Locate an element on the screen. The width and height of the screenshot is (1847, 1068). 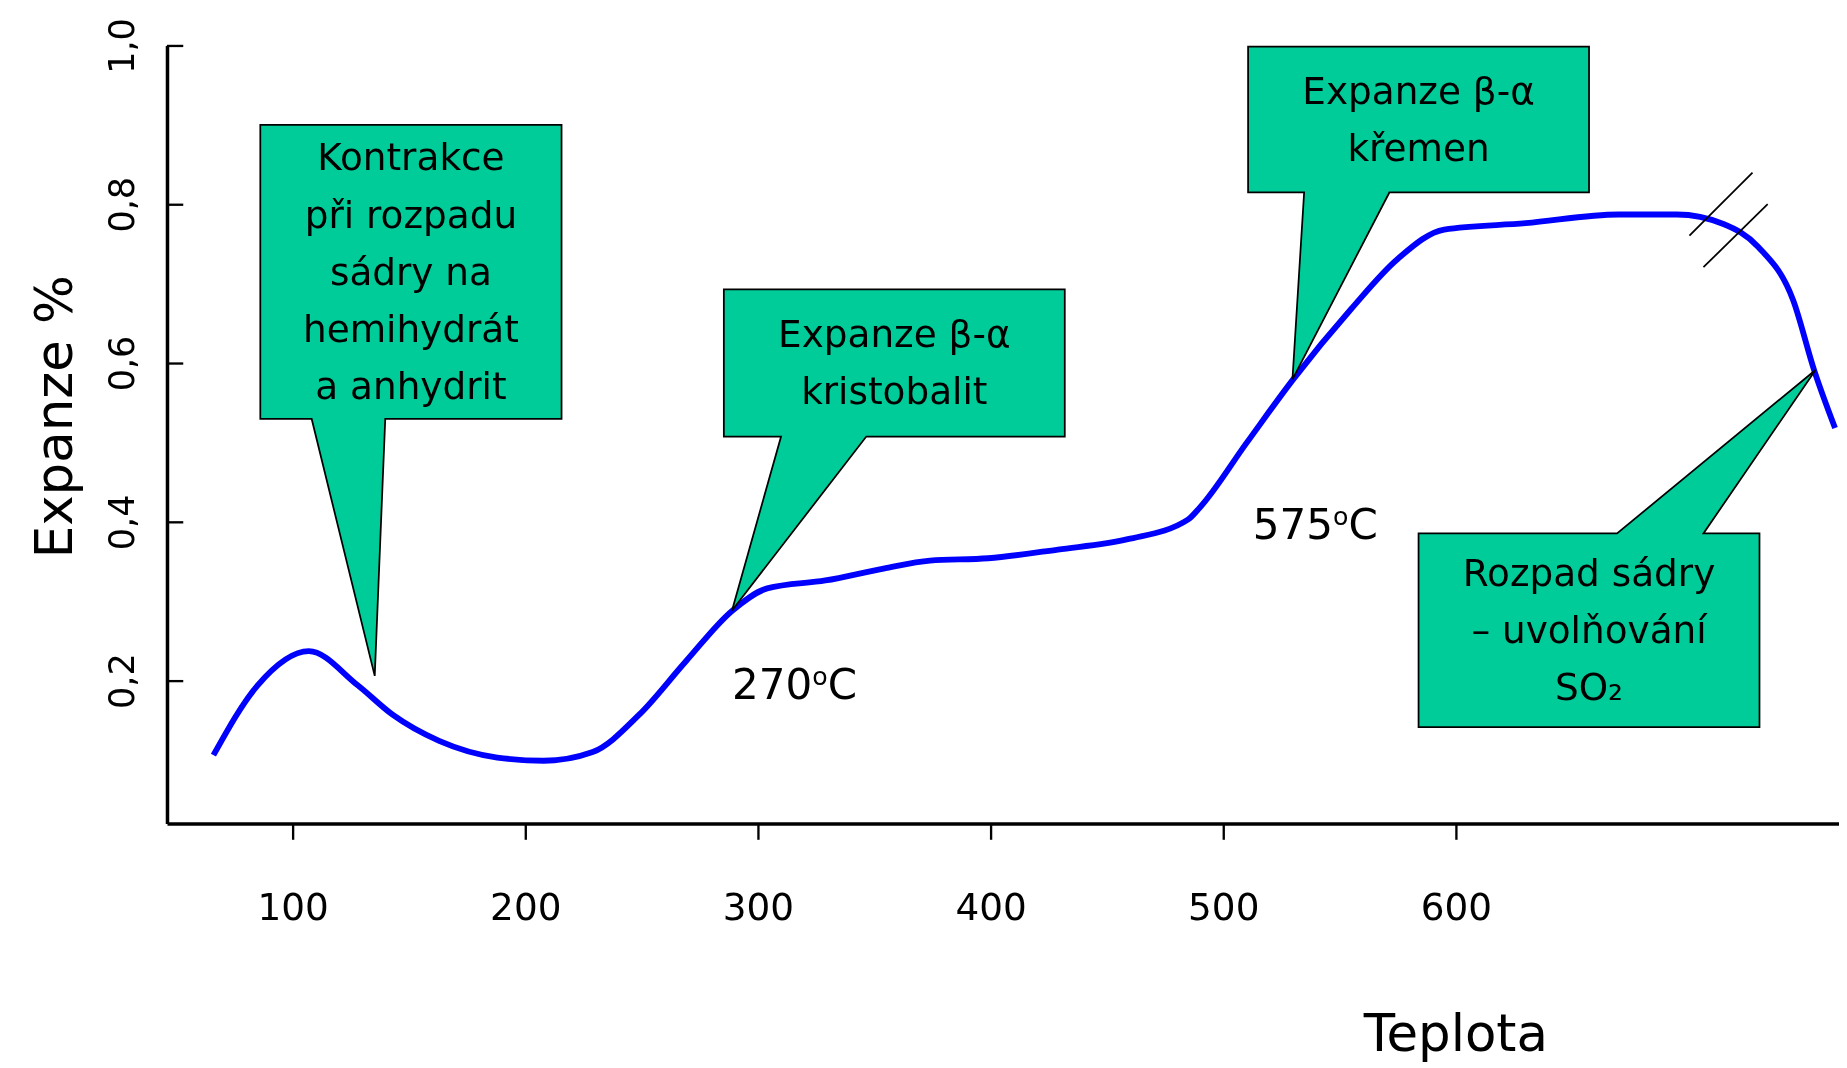
annotation: 270$^{o}$C is located at coordinates (794, 685).